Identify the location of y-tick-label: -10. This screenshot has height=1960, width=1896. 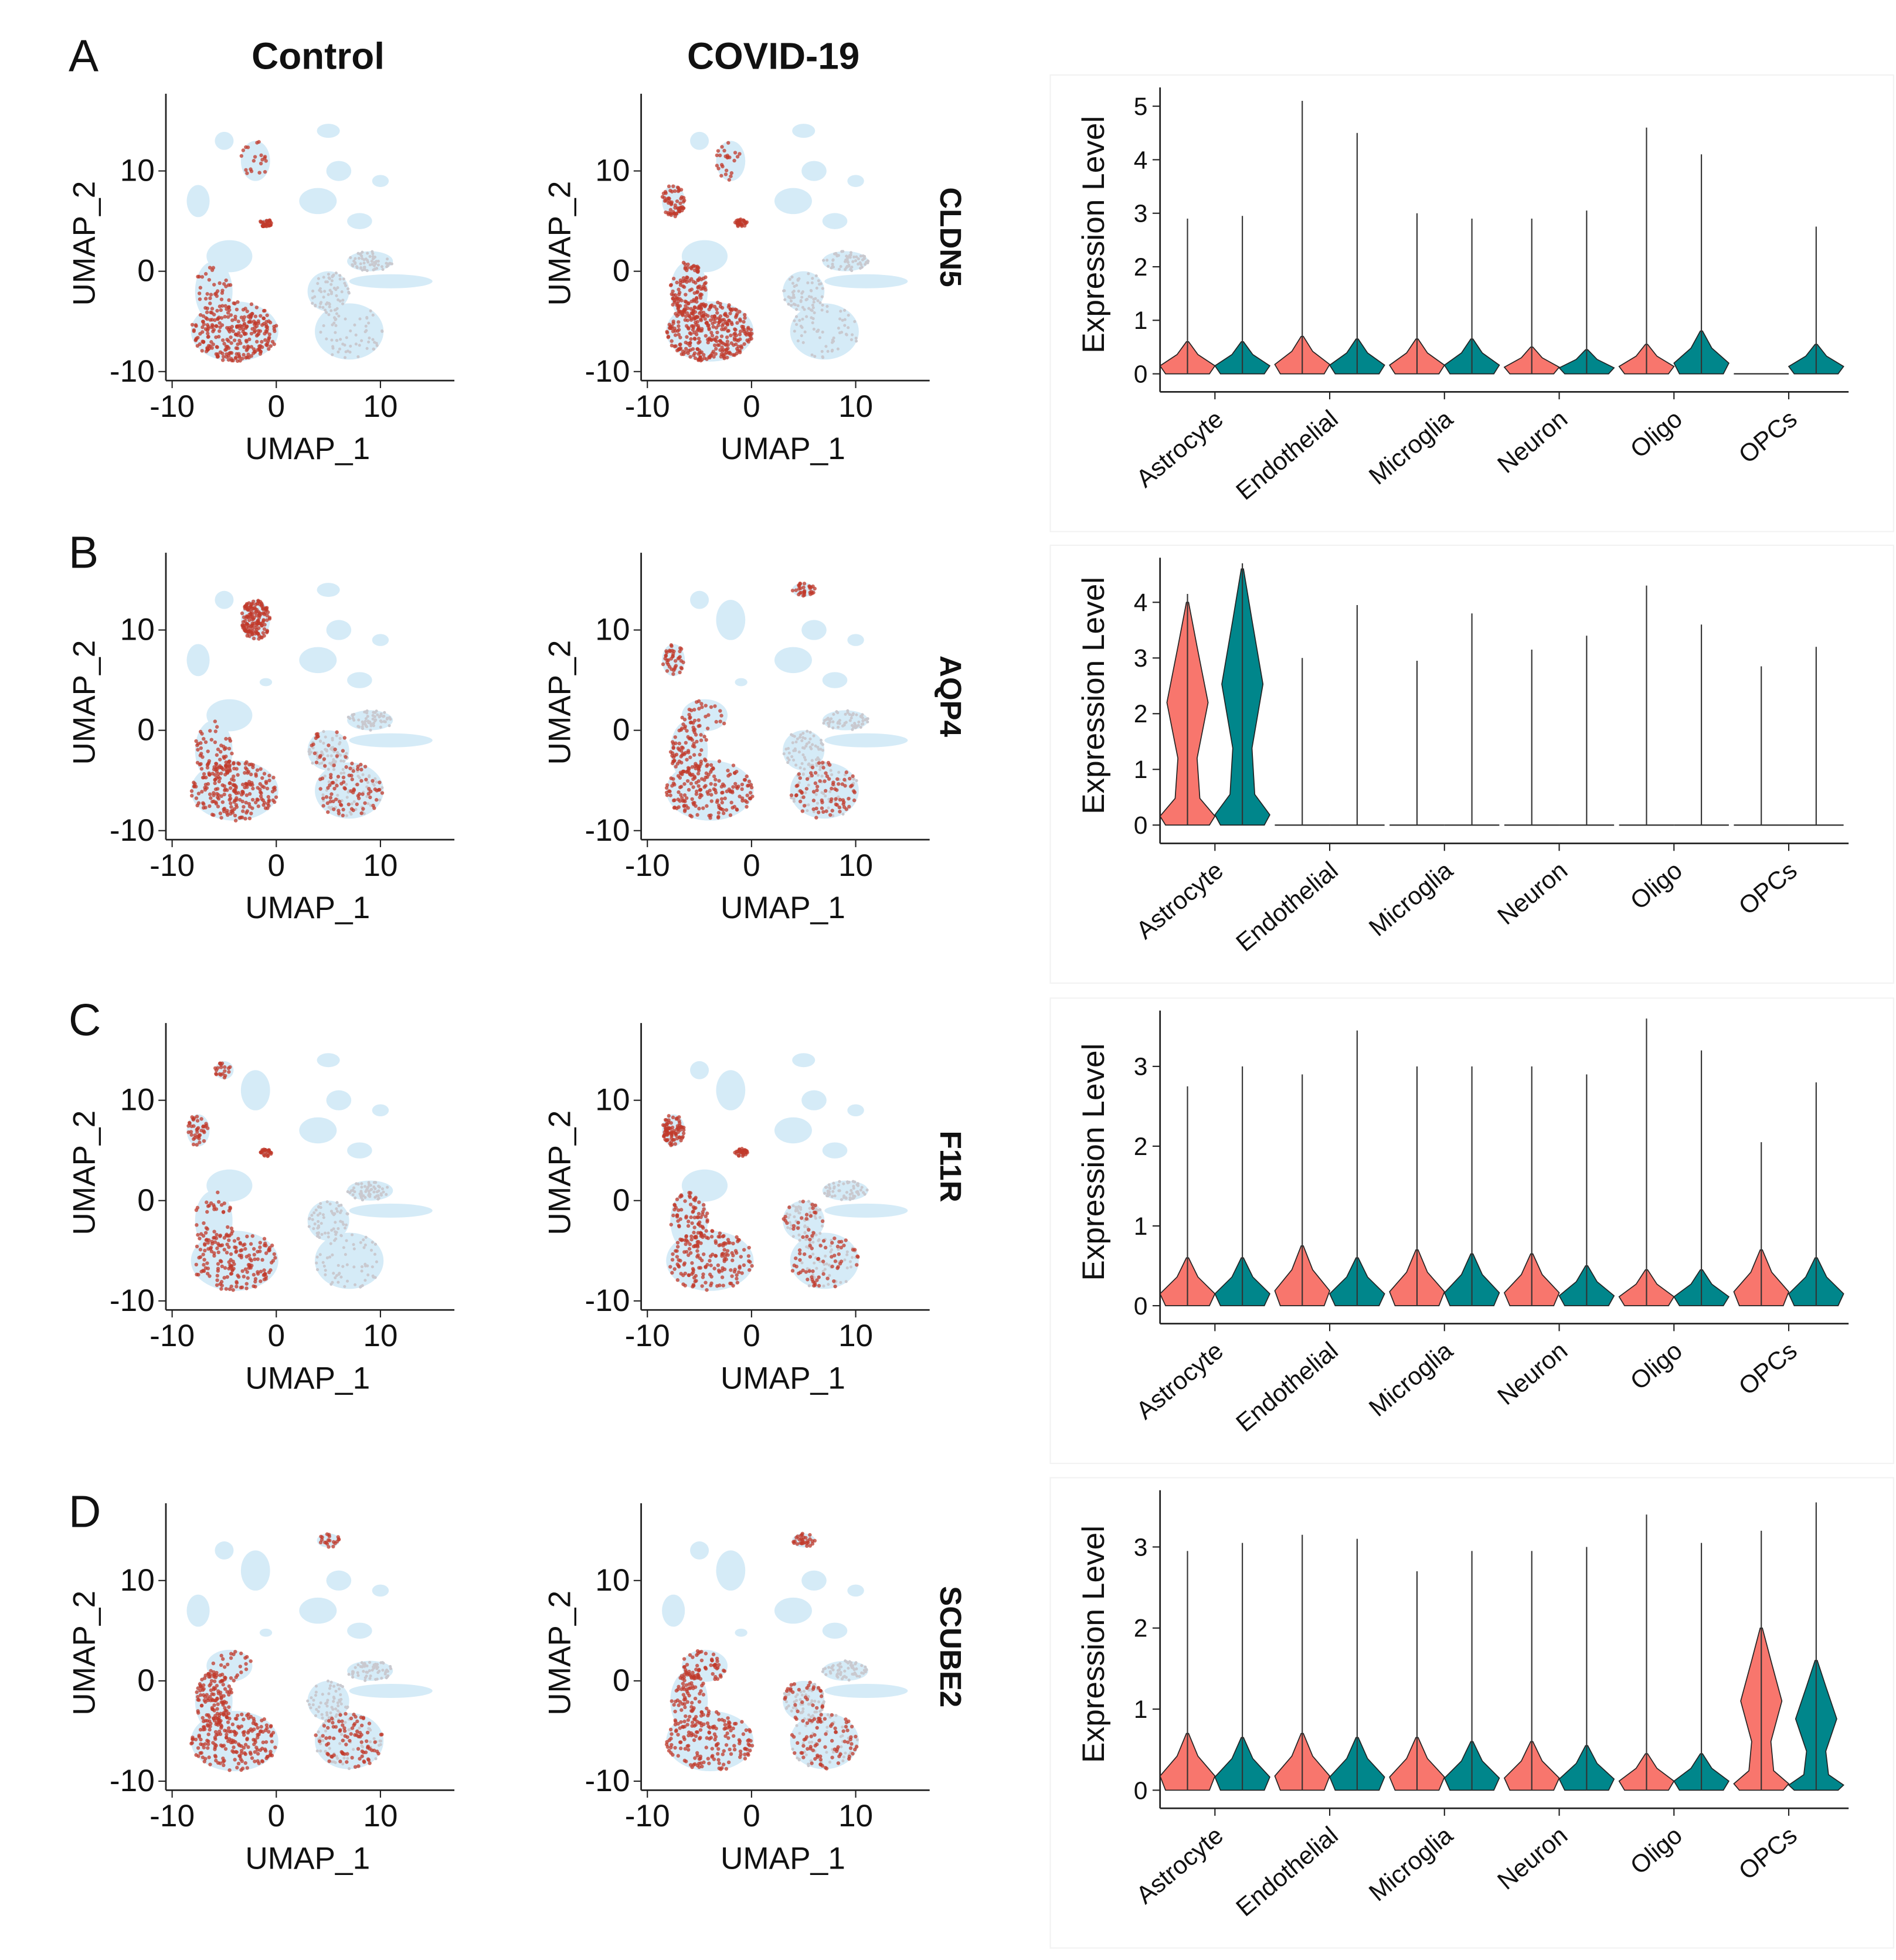
(132, 1300).